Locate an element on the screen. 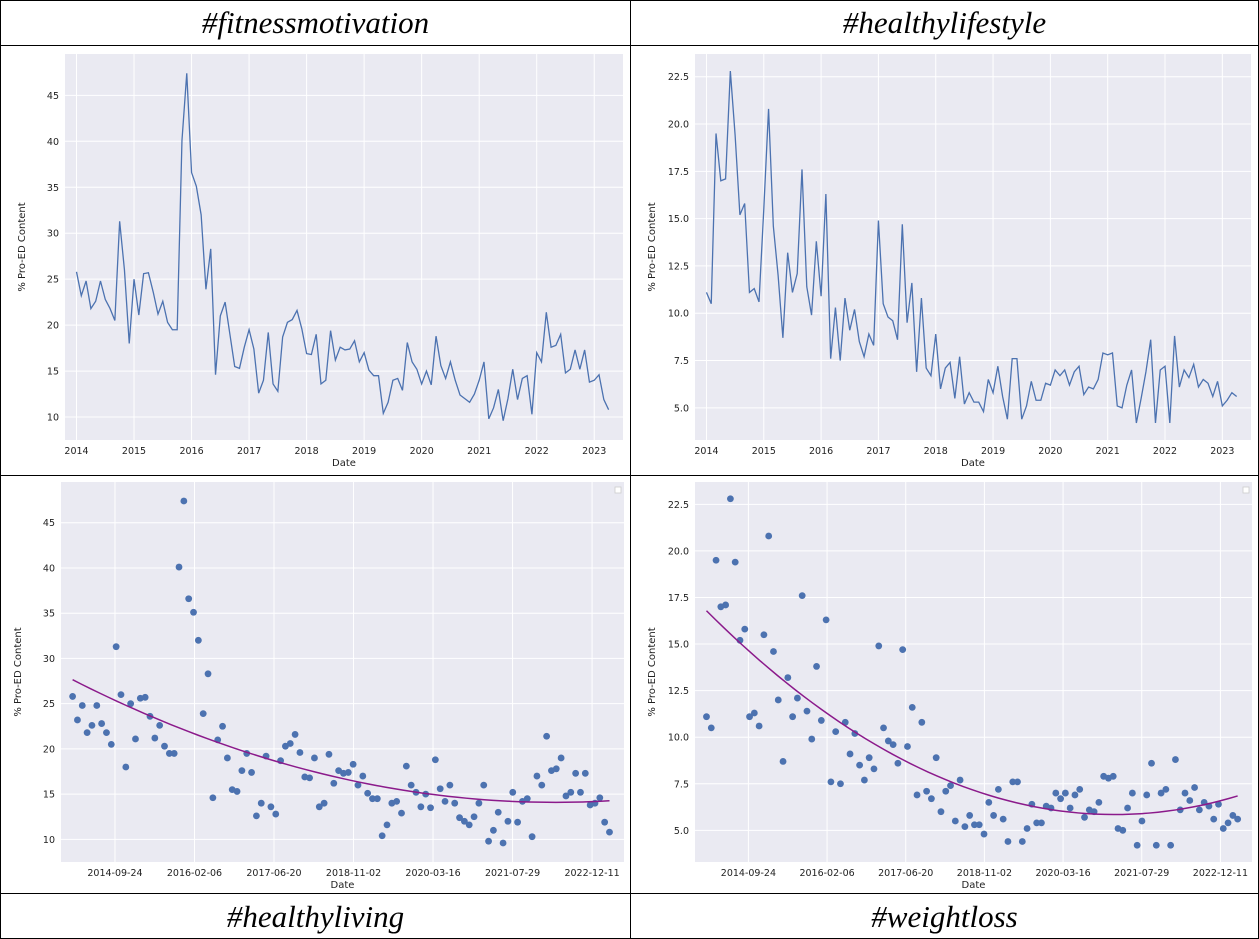 The image size is (1259, 939). y-tick-label: 17.5 is located at coordinates (678, 172).